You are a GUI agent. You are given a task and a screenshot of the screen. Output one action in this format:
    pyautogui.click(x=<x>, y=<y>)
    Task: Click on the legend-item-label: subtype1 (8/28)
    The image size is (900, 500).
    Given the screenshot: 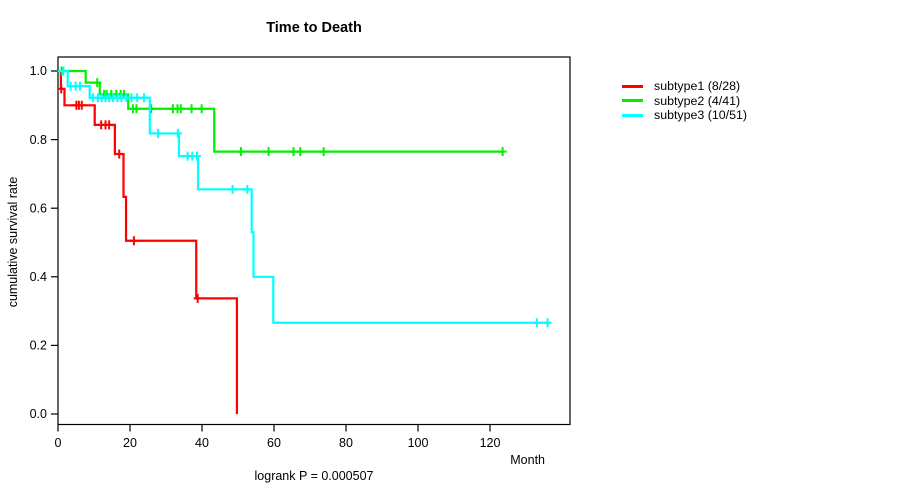 What is the action you would take?
    pyautogui.click(x=697, y=86)
    